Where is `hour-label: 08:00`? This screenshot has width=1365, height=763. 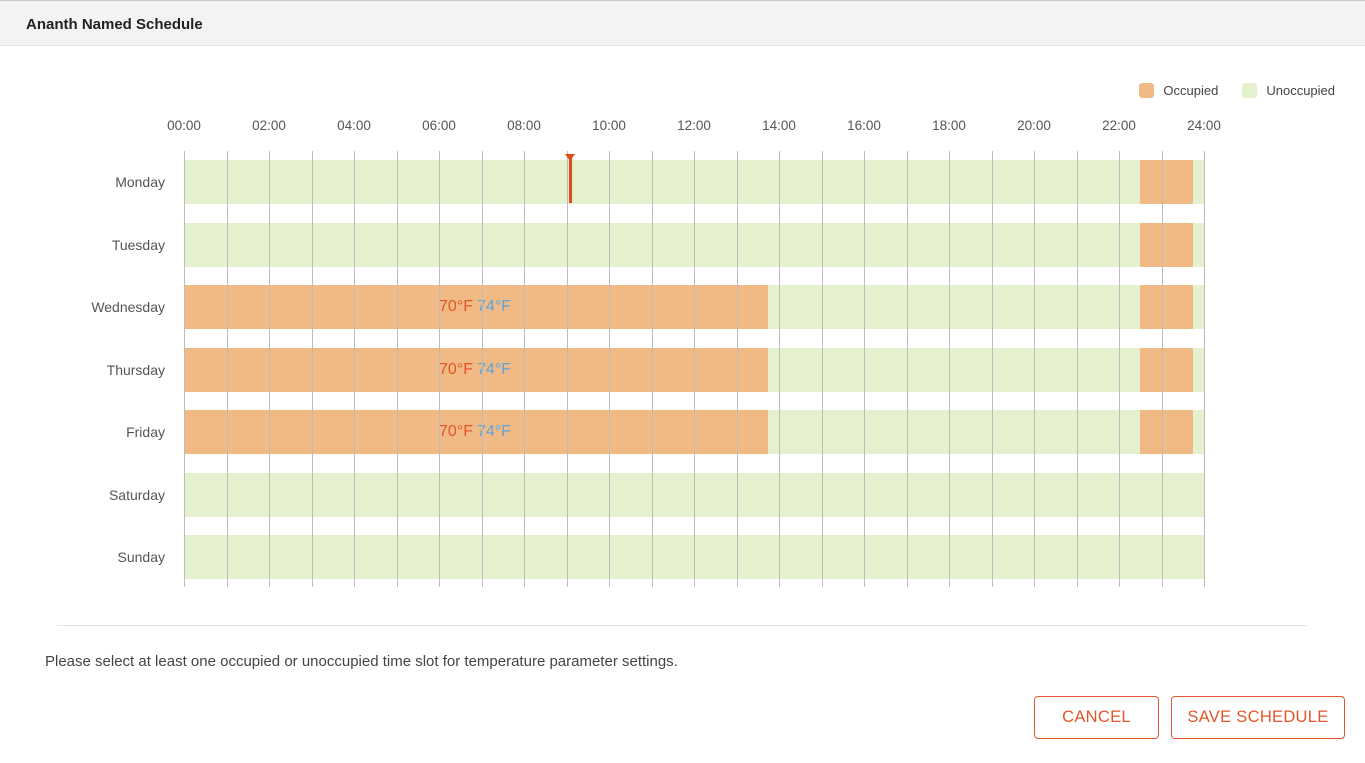 hour-label: 08:00 is located at coordinates (524, 125).